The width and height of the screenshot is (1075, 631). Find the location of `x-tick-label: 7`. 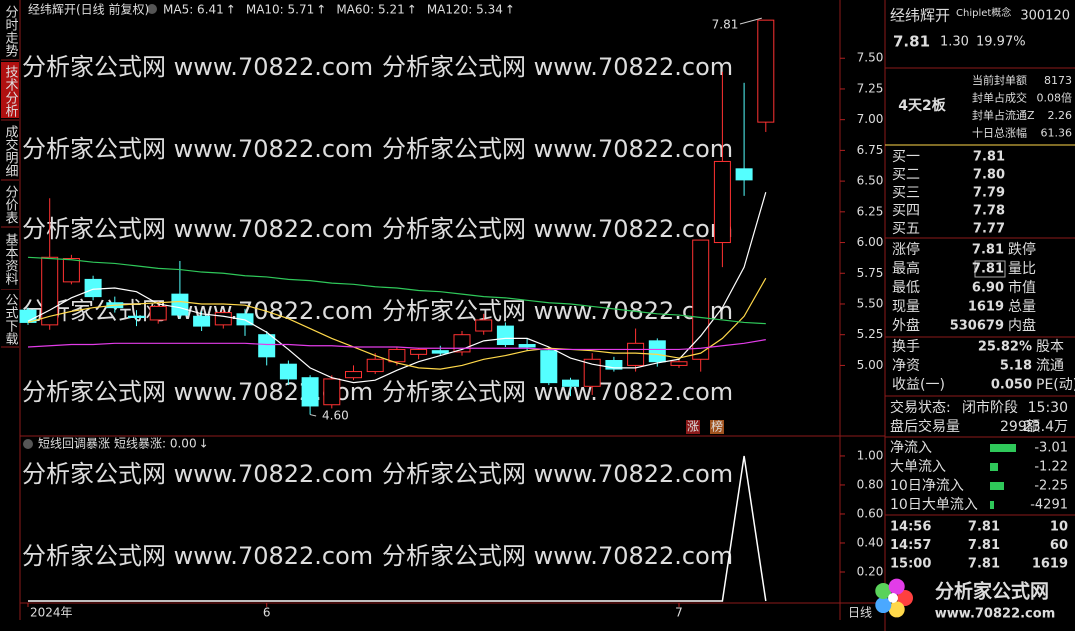

x-tick-label: 7 is located at coordinates (679, 613).